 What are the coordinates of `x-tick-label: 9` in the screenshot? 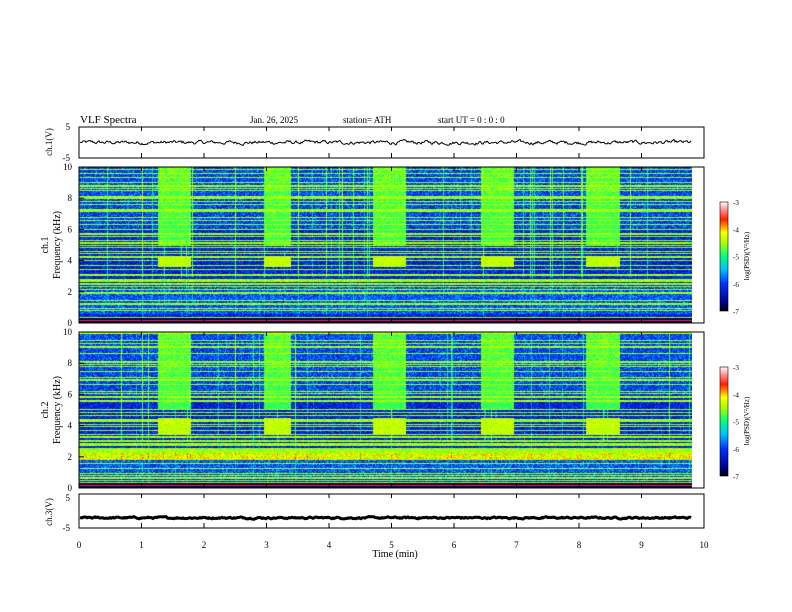 It's located at (641, 545).